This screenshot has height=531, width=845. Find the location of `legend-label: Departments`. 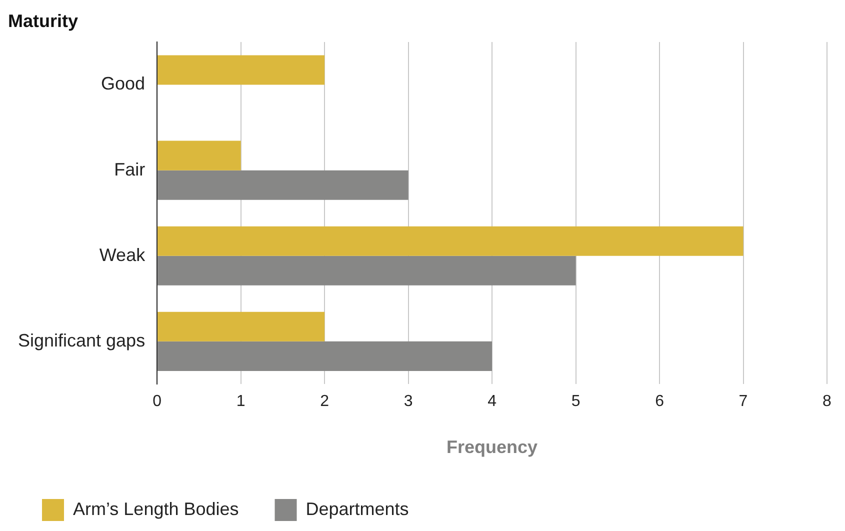

legend-label: Departments is located at coordinates (357, 508).